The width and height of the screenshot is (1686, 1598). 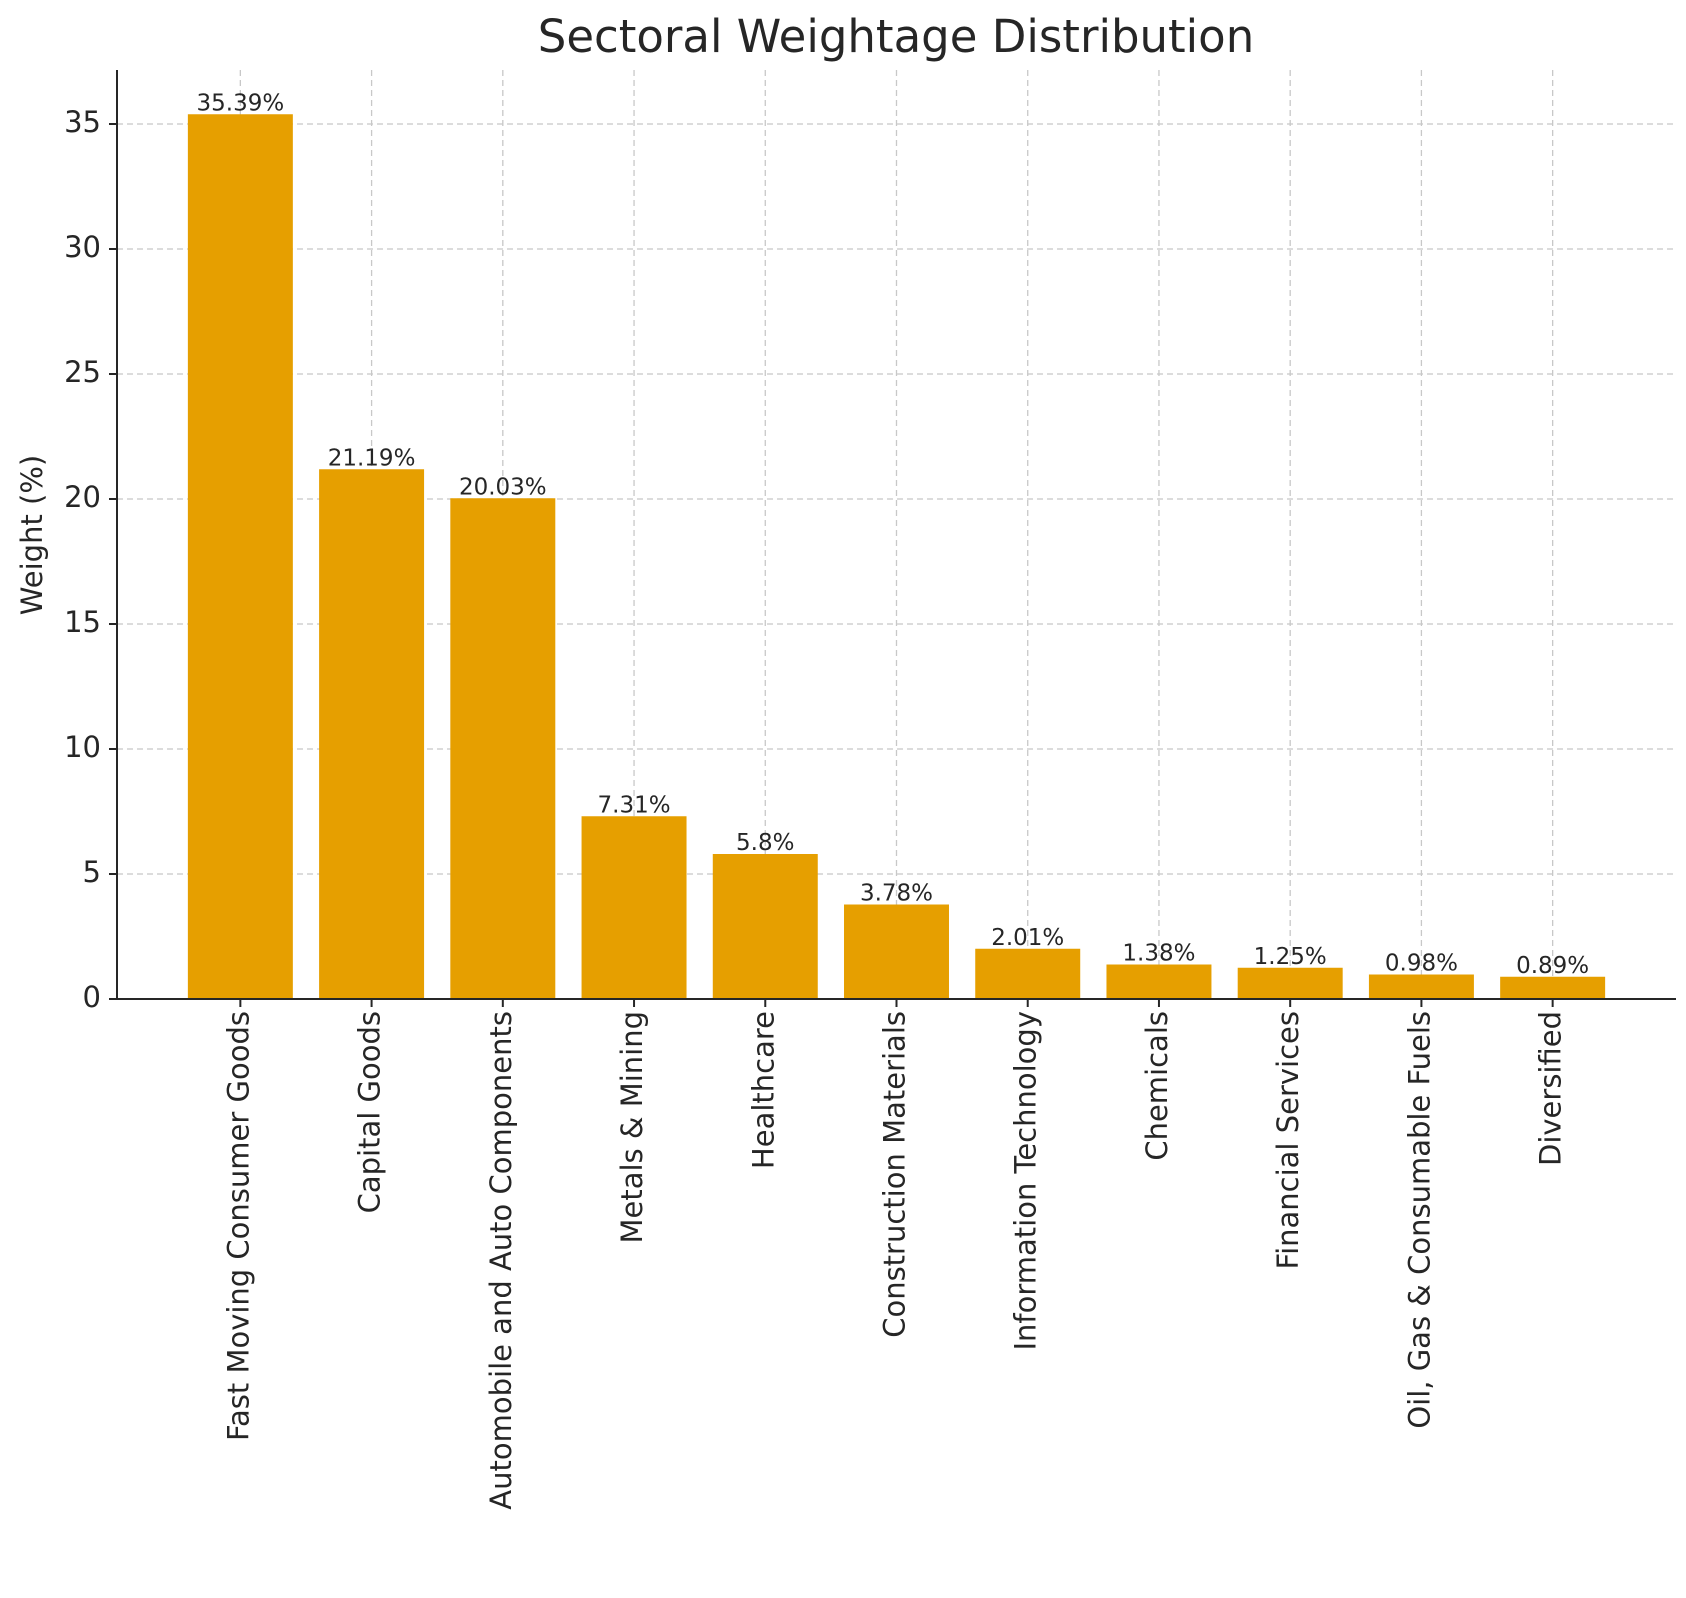 I want to click on x-tick-label: Capital Goods, so click(x=370, y=1112).